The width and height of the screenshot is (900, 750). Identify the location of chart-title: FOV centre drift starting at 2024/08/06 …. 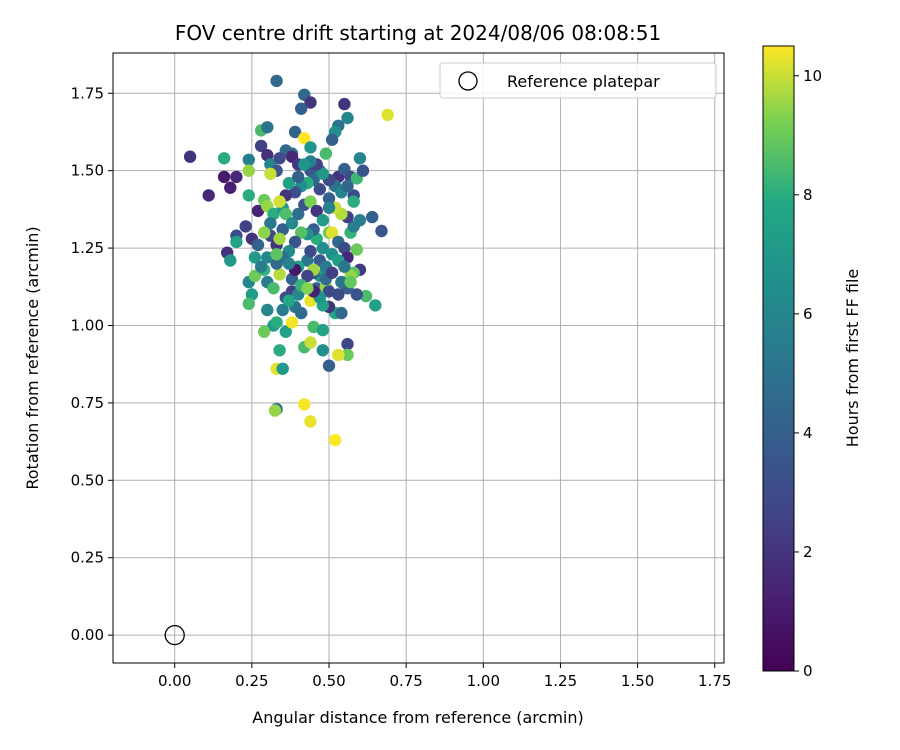
(418, 33).